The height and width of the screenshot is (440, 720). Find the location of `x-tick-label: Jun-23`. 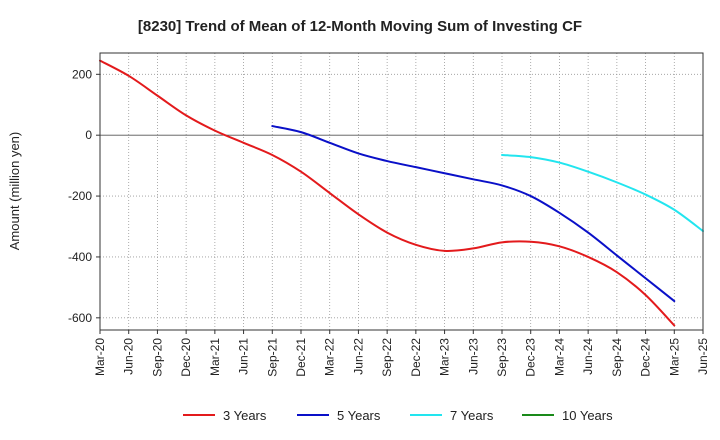

x-tick-label: Jun-23 is located at coordinates (473, 356).